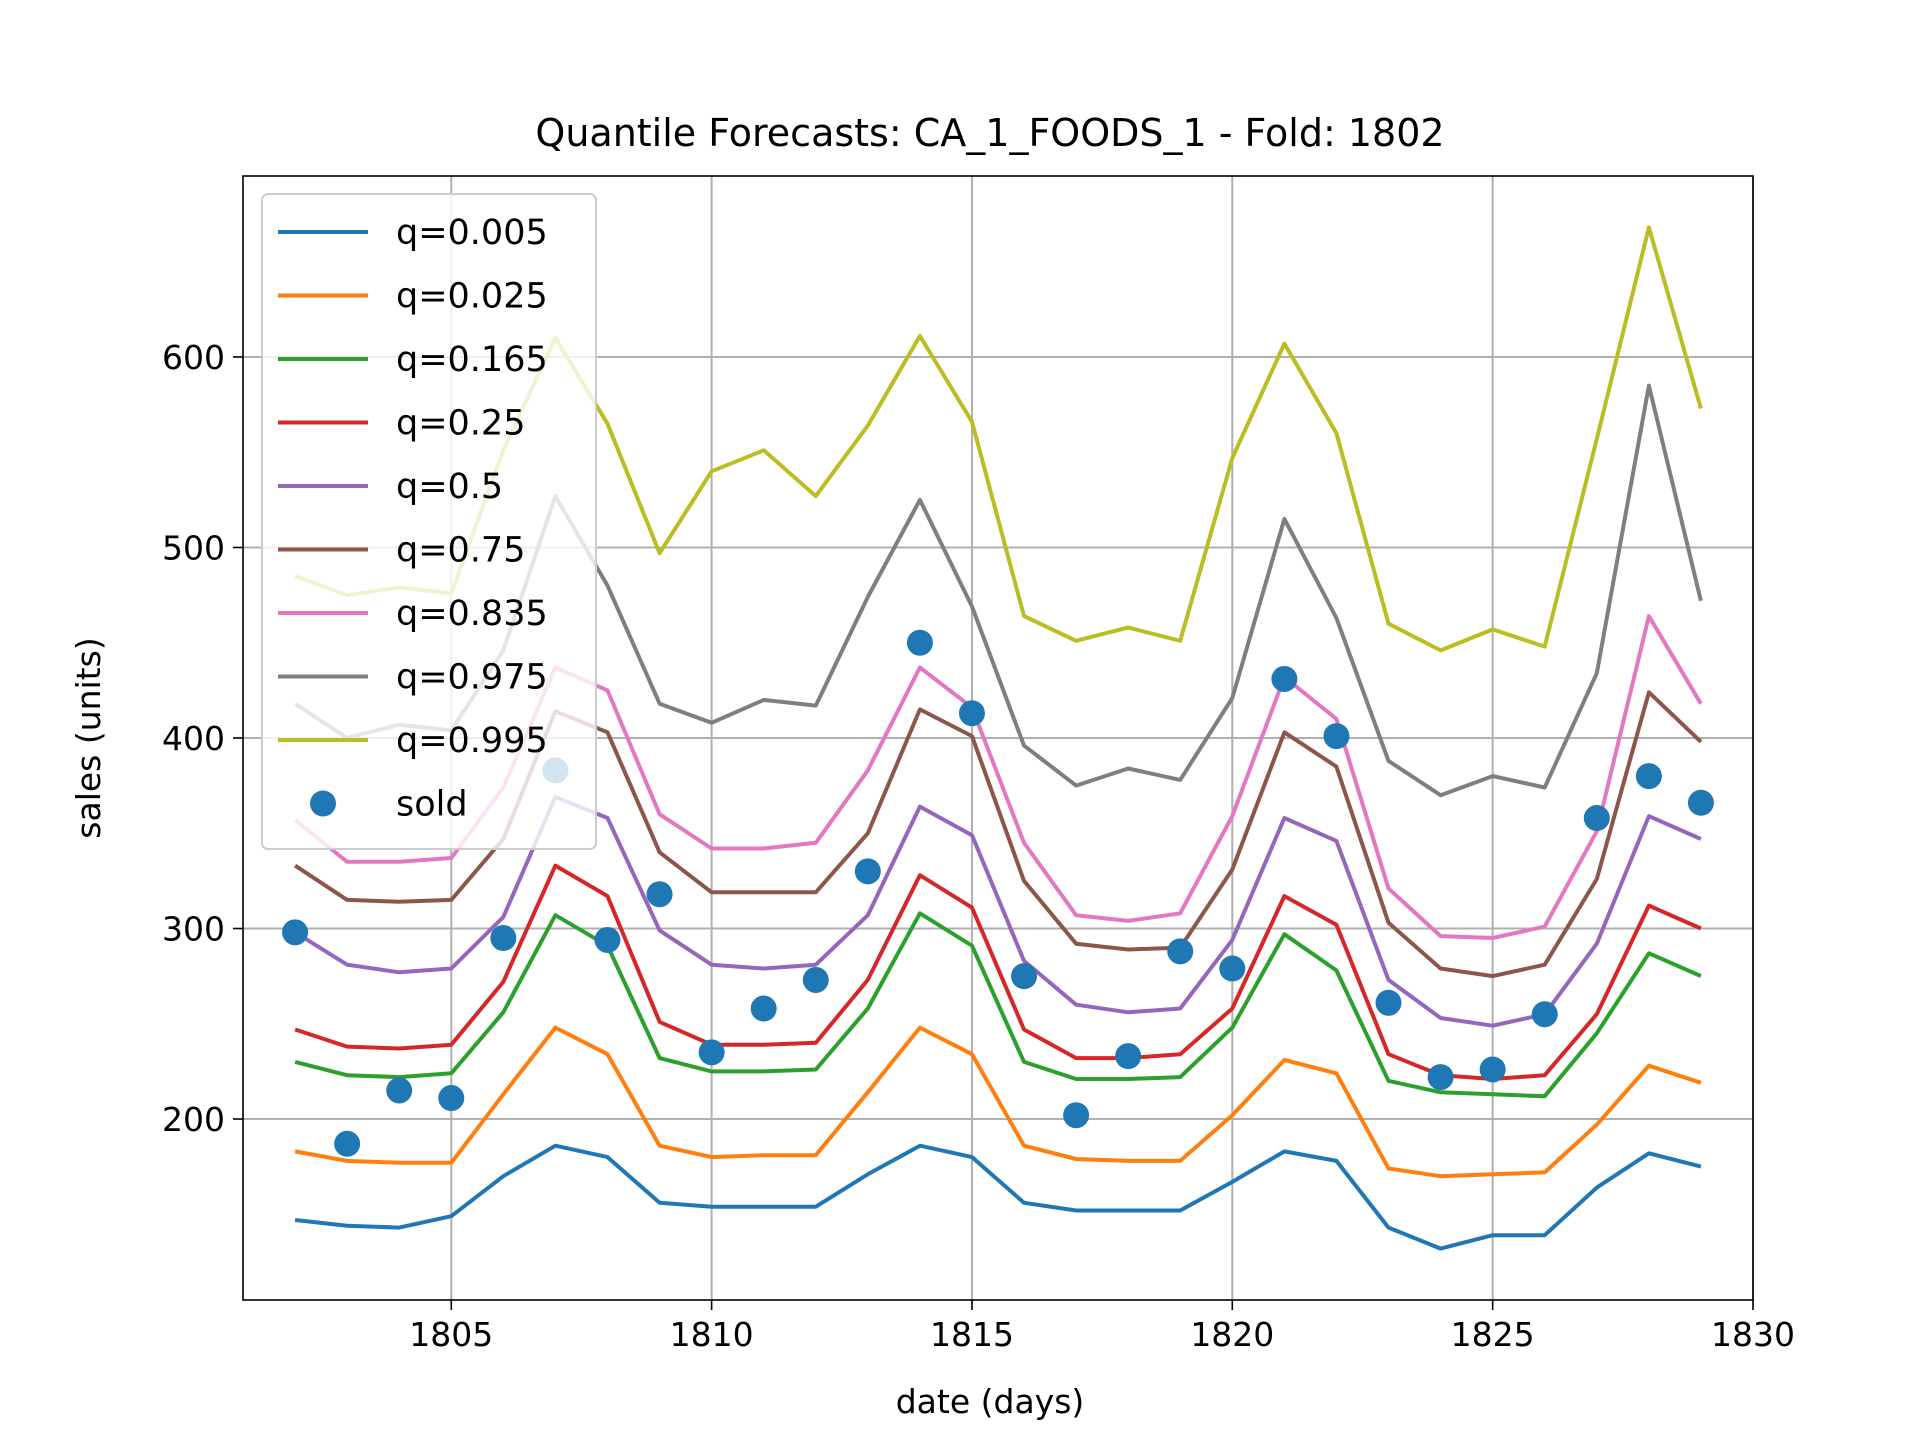  What do you see at coordinates (472, 678) in the screenshot?
I see `legend-label: q=0.975` at bounding box center [472, 678].